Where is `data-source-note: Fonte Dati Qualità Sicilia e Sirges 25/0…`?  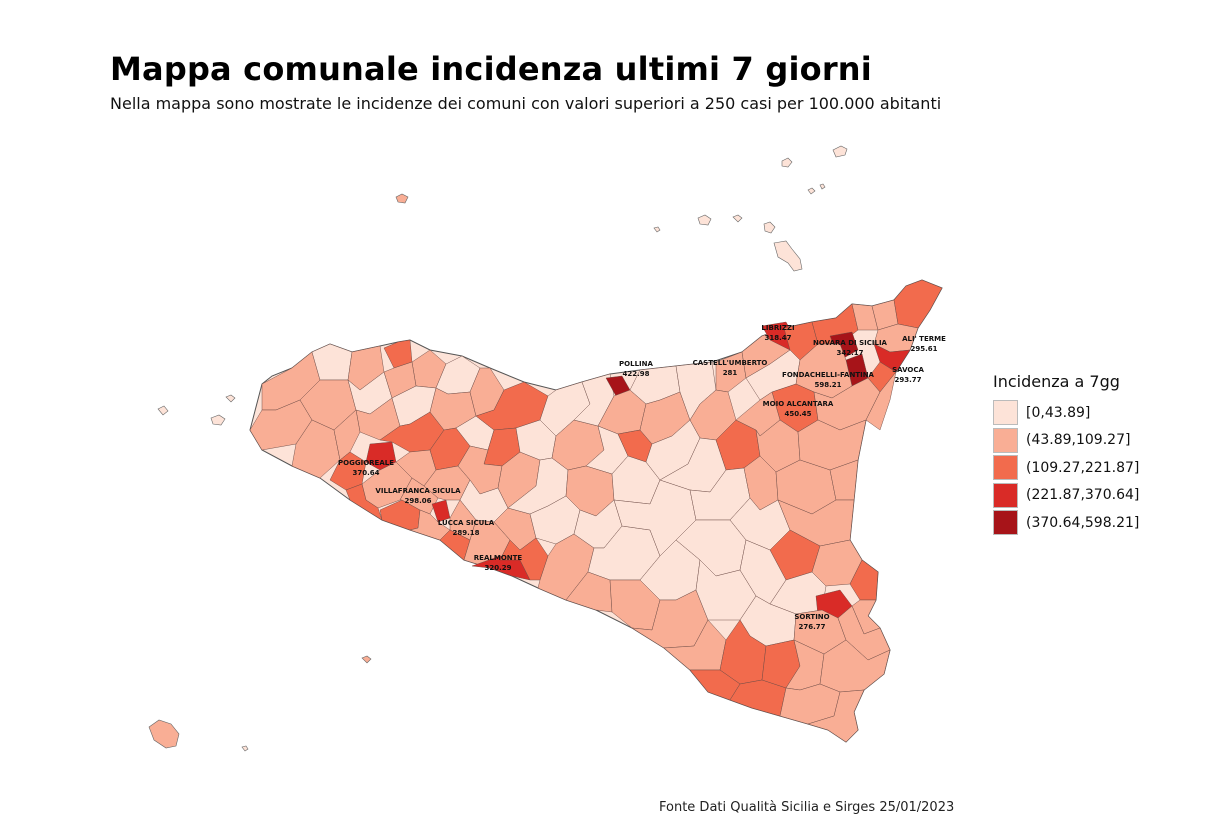 data-source-note: Fonte Dati Qualità Sicilia e Sirges 25/0… is located at coordinates (807, 807).